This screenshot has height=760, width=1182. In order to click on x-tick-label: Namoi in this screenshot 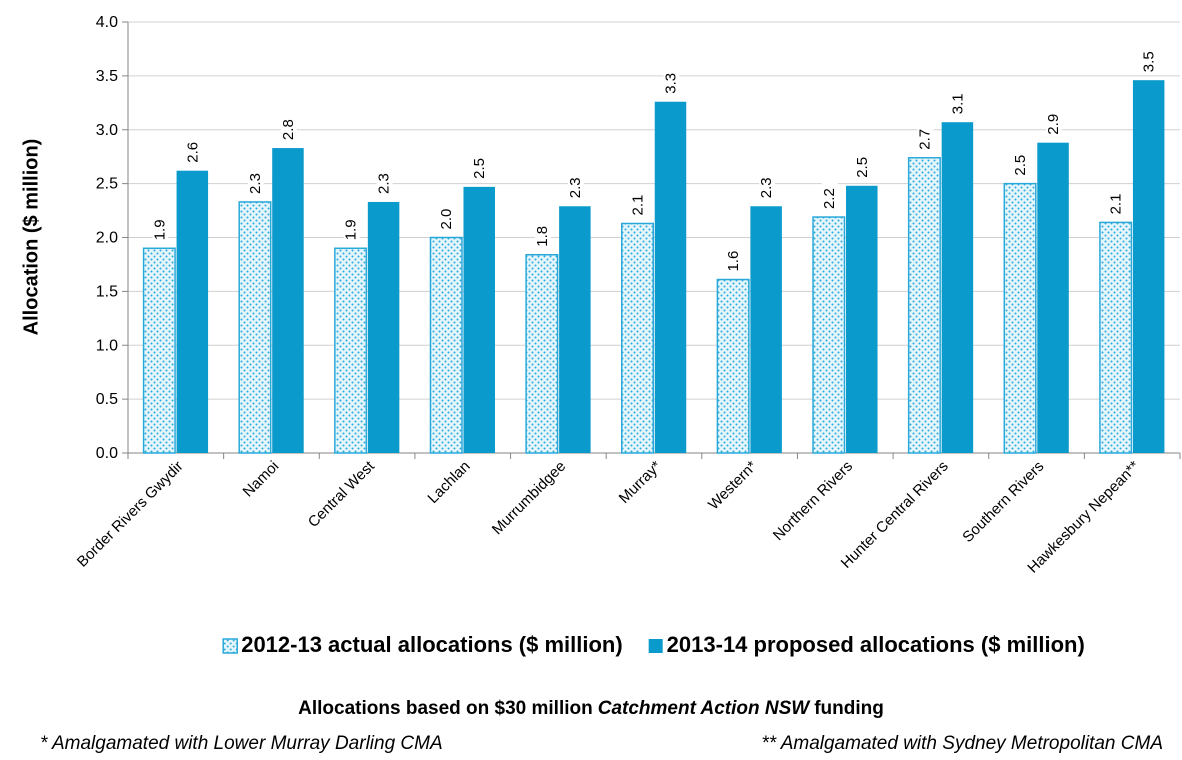, I will do `click(261, 479)`.